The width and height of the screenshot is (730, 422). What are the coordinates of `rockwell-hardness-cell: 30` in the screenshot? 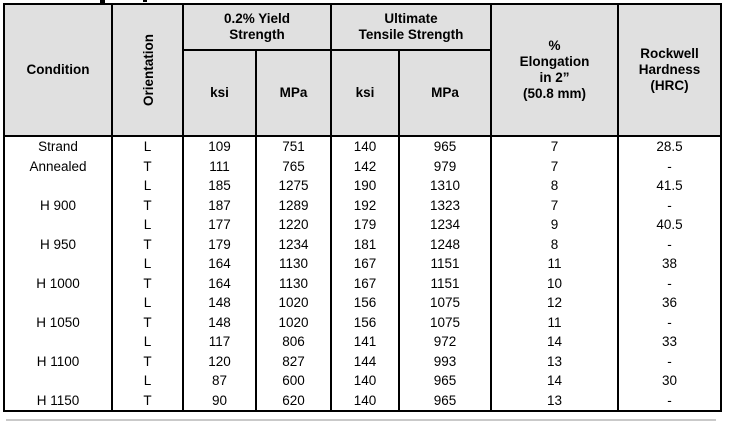 It's located at (670, 381).